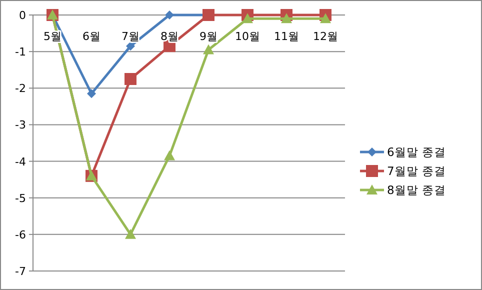 The image size is (482, 290). I want to click on x-tick-label: 11월, so click(286, 36).